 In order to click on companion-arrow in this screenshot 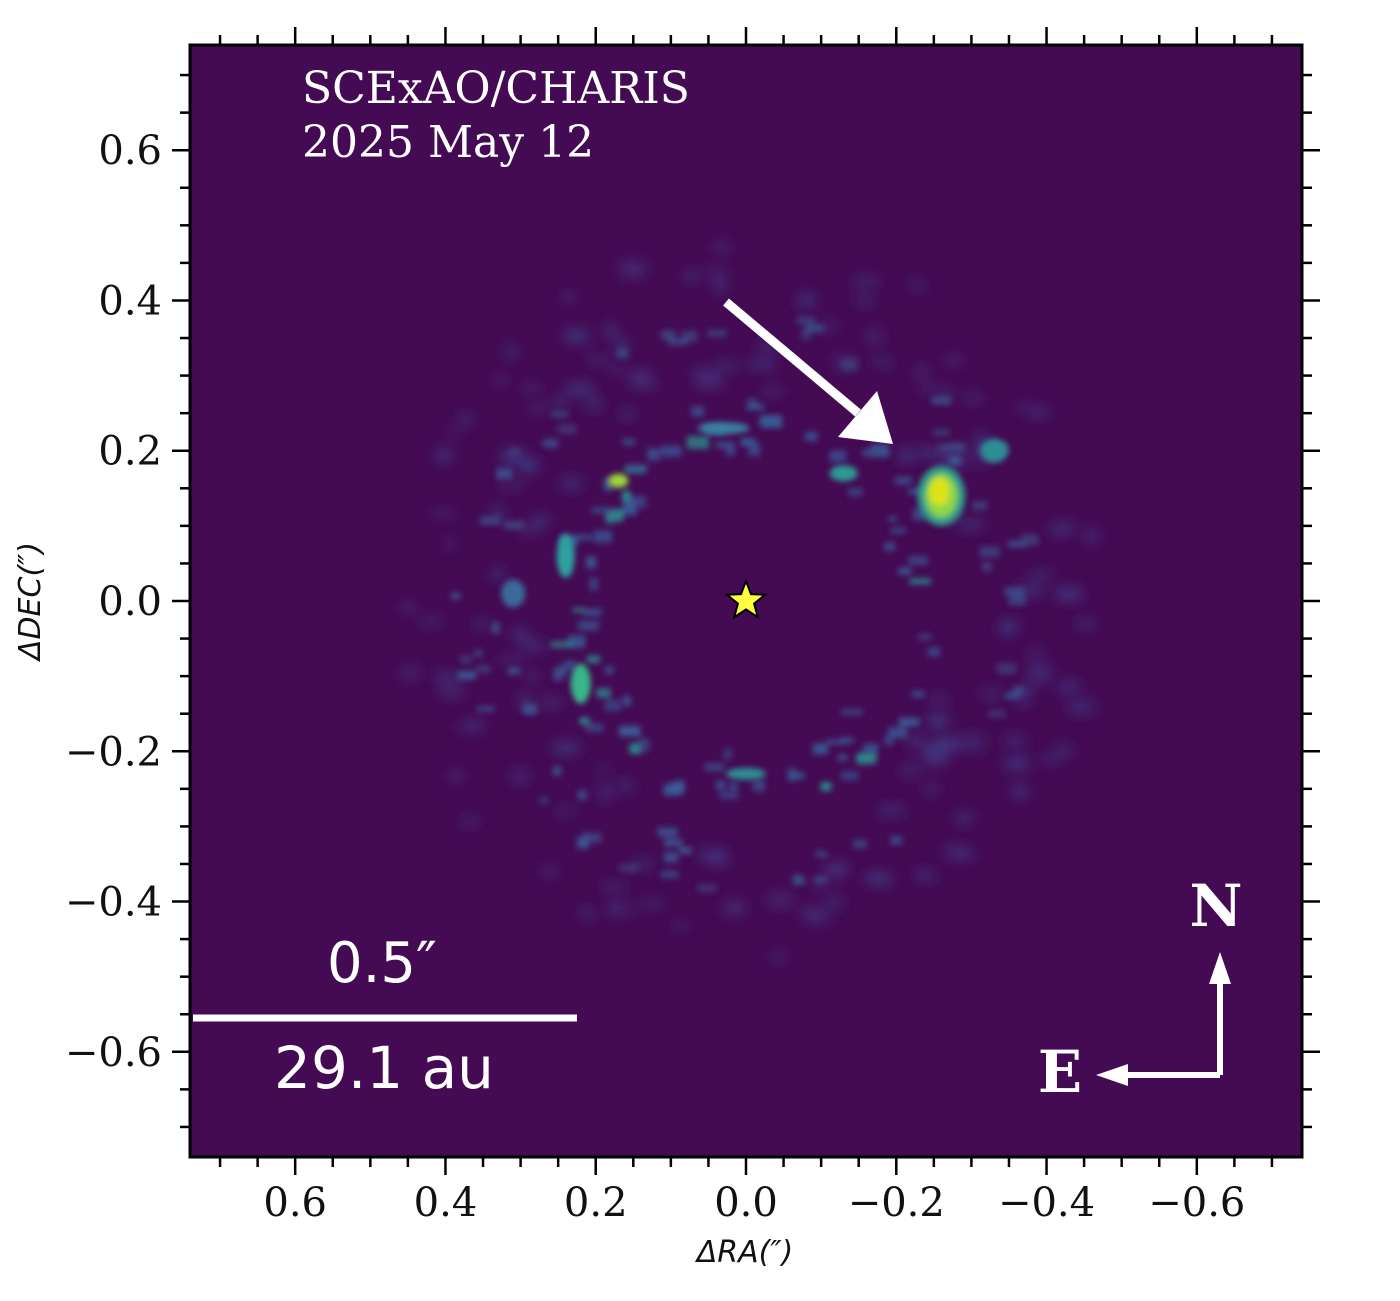, I will do `click(808, 371)`.